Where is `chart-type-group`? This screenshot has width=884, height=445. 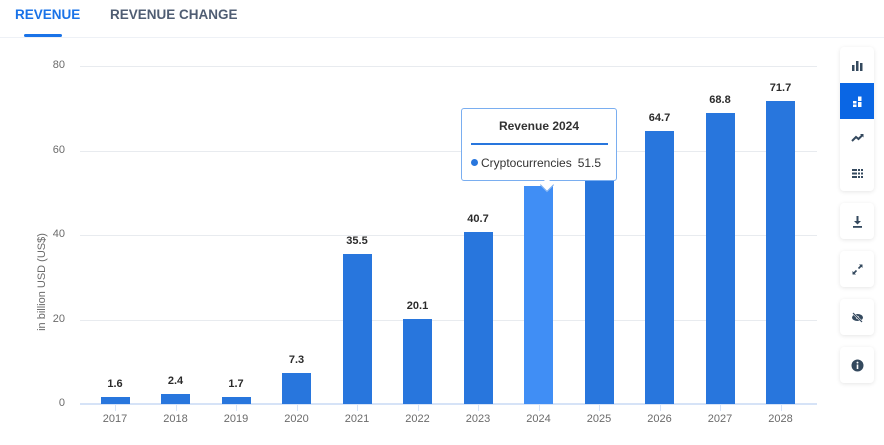 chart-type-group is located at coordinates (857, 119).